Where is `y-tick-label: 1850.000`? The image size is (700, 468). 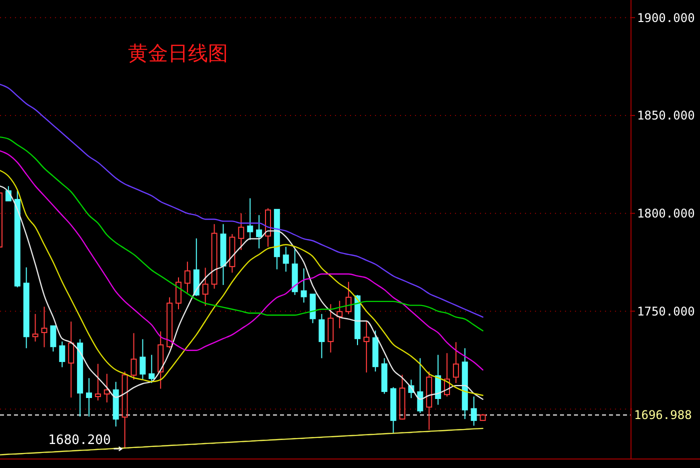 y-tick-label: 1850.000 is located at coordinates (666, 115).